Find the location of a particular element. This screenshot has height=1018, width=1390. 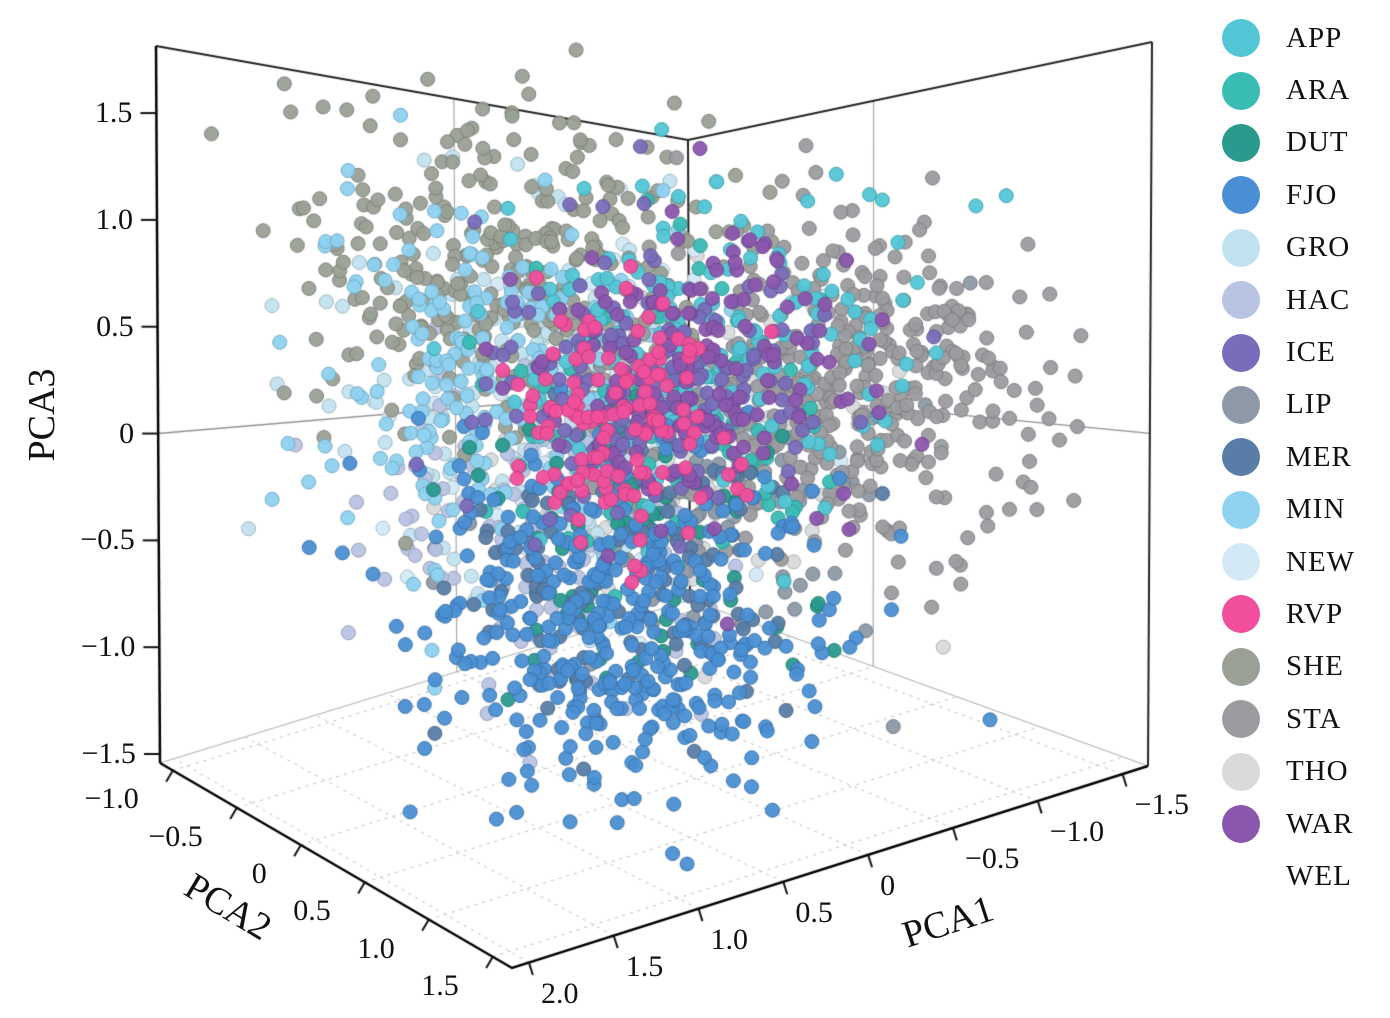

legend-item-tho: THO is located at coordinates (1288, 771).